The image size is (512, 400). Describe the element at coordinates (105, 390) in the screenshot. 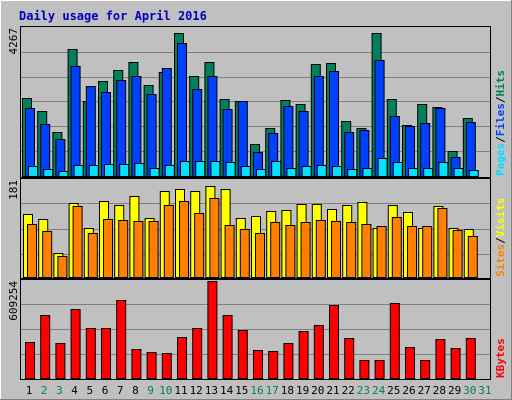

I see `x-label-day-6: 6` at that location.